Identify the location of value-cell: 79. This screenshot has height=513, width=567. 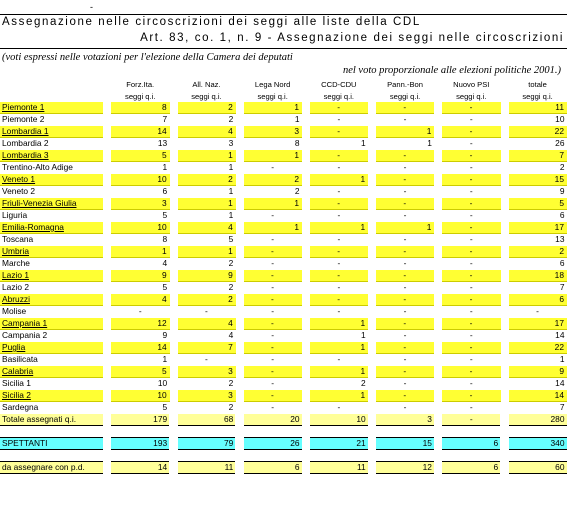
(206, 443).